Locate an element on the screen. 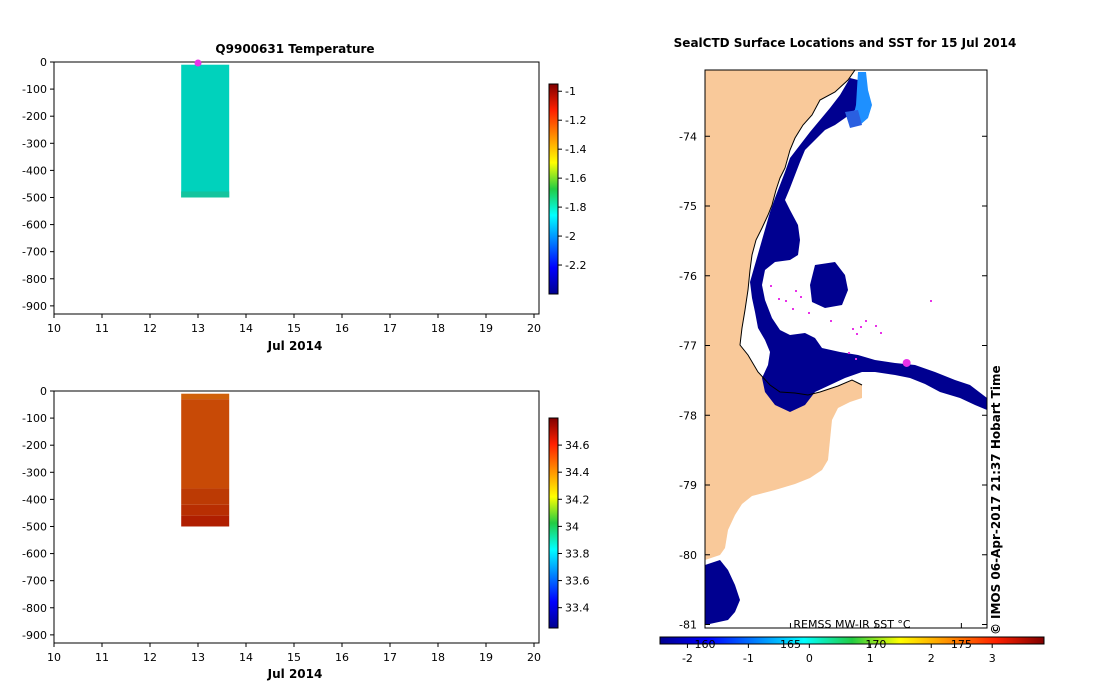 Image resolution: width=1099 pixels, height=700 pixels. map-longitude-axis: 160 165 170 175 is located at coordinates (833, 637).